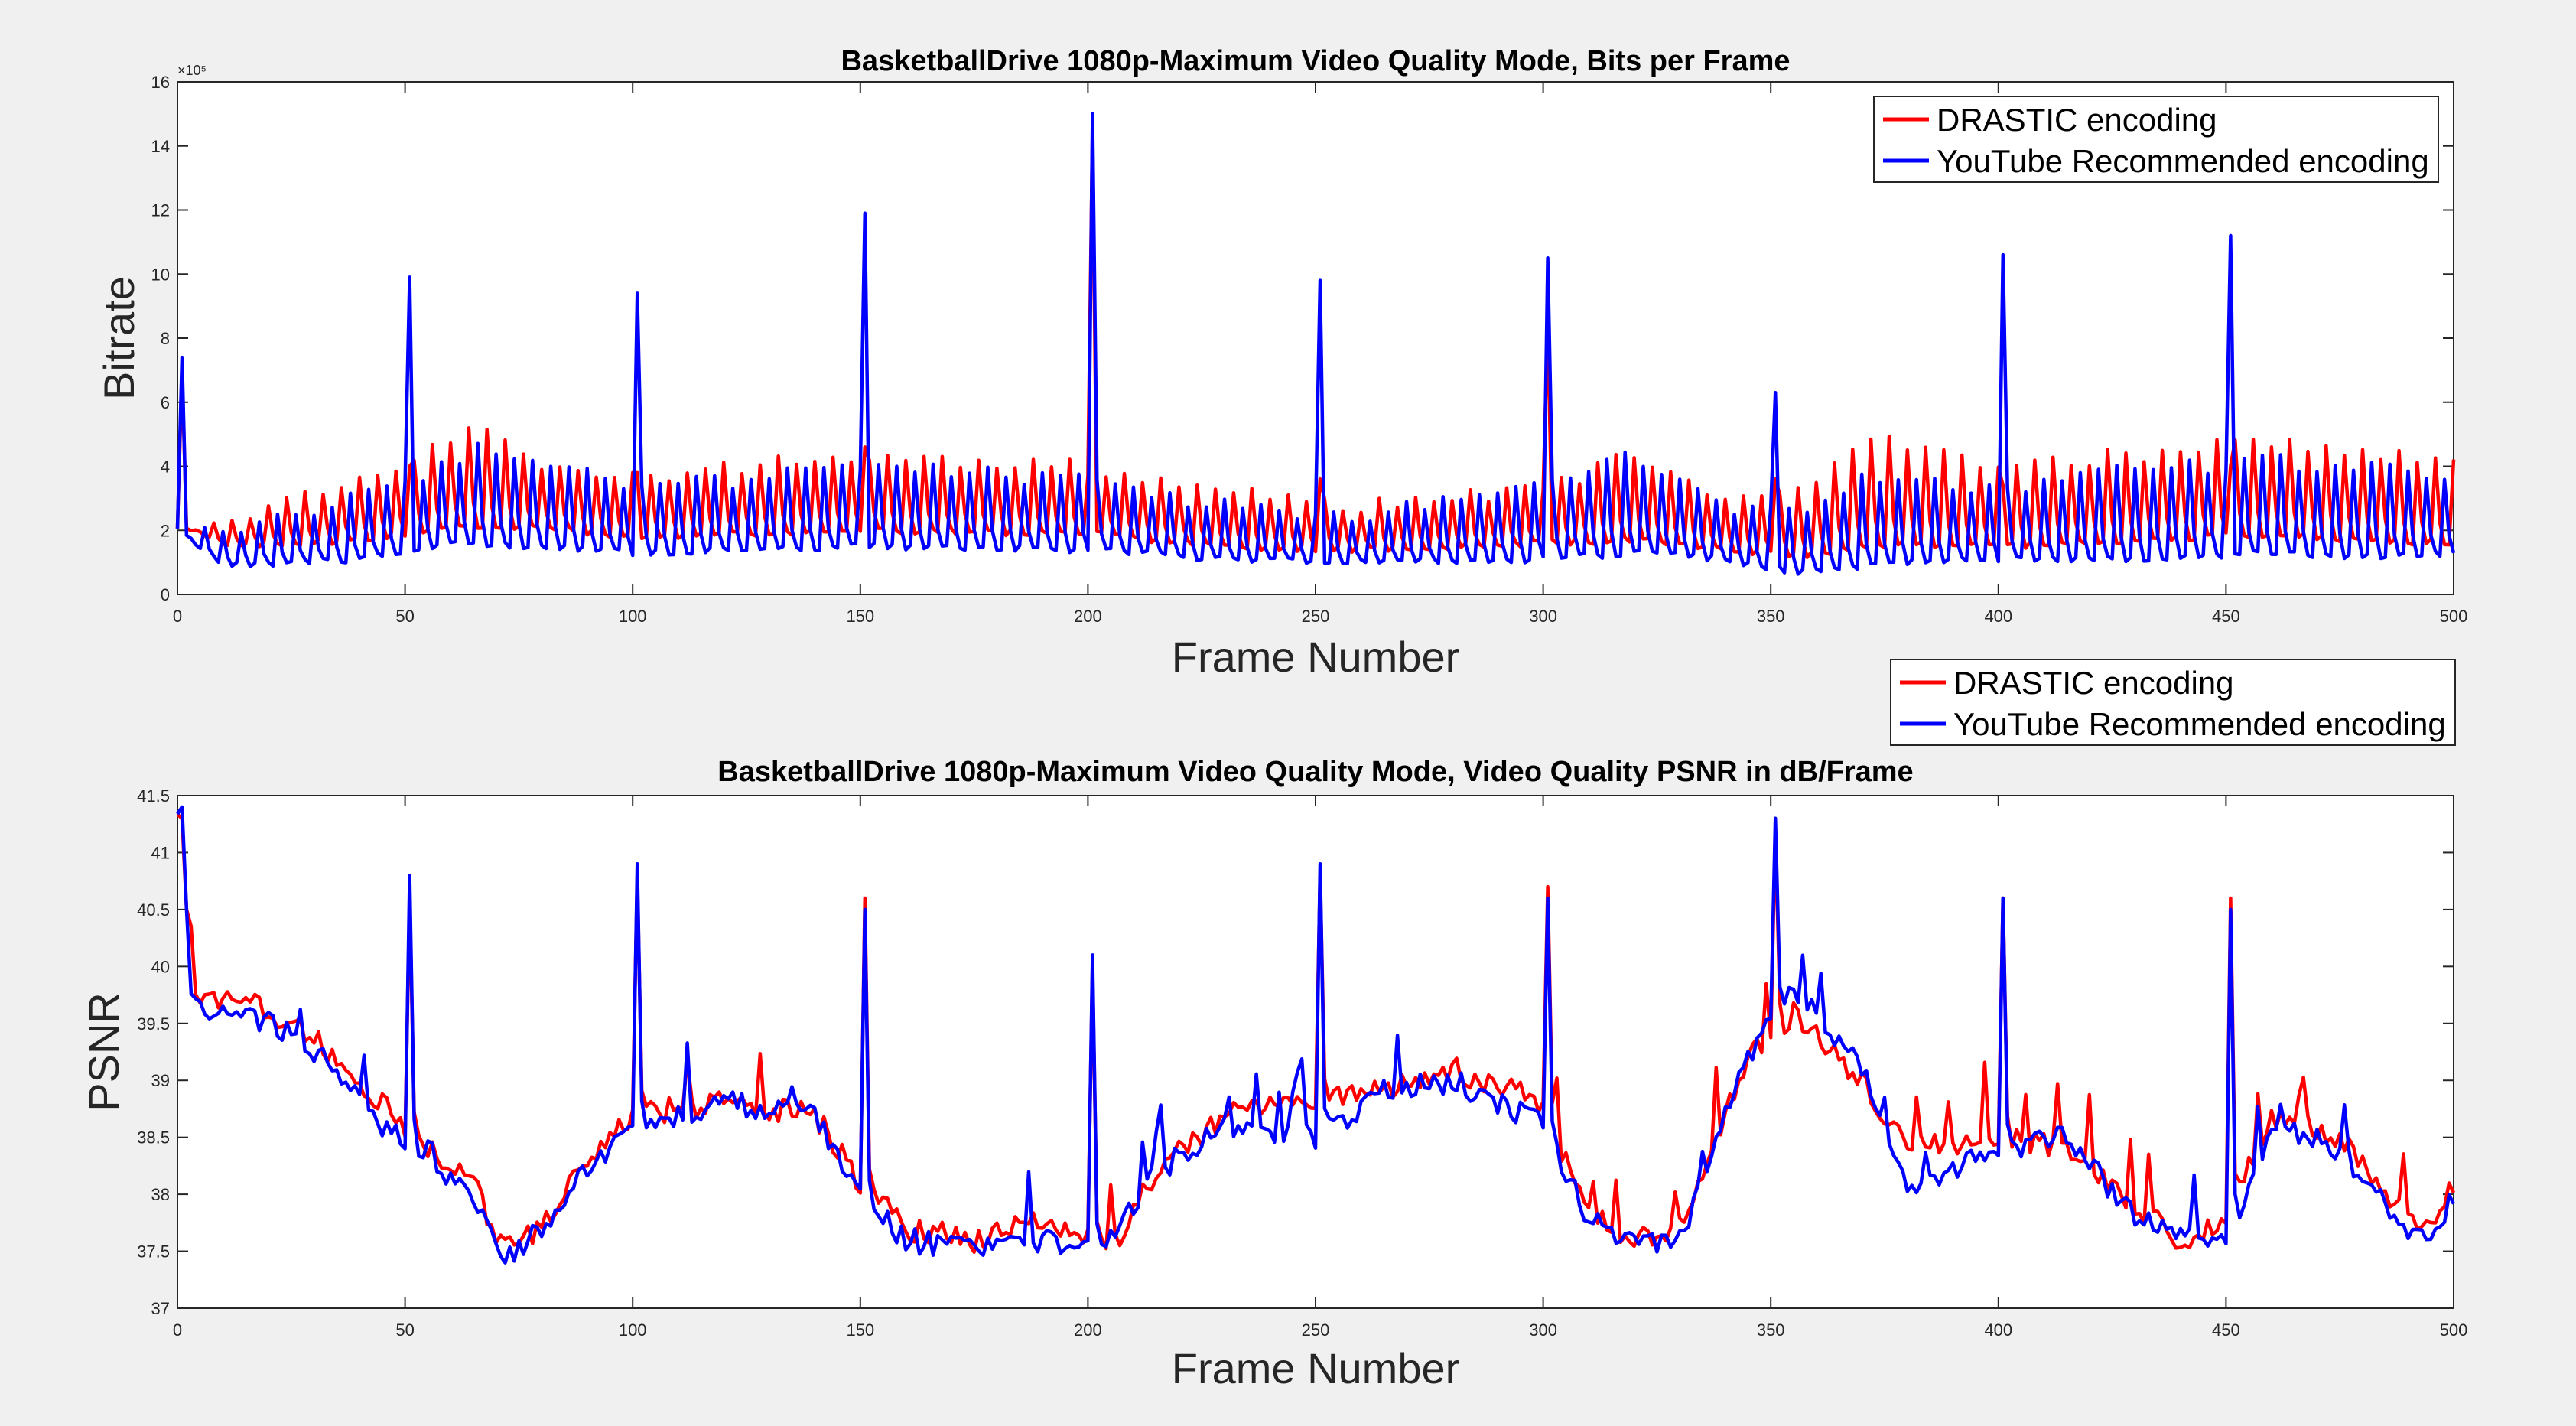  I want to click on y-tick-label: 8, so click(165, 338).